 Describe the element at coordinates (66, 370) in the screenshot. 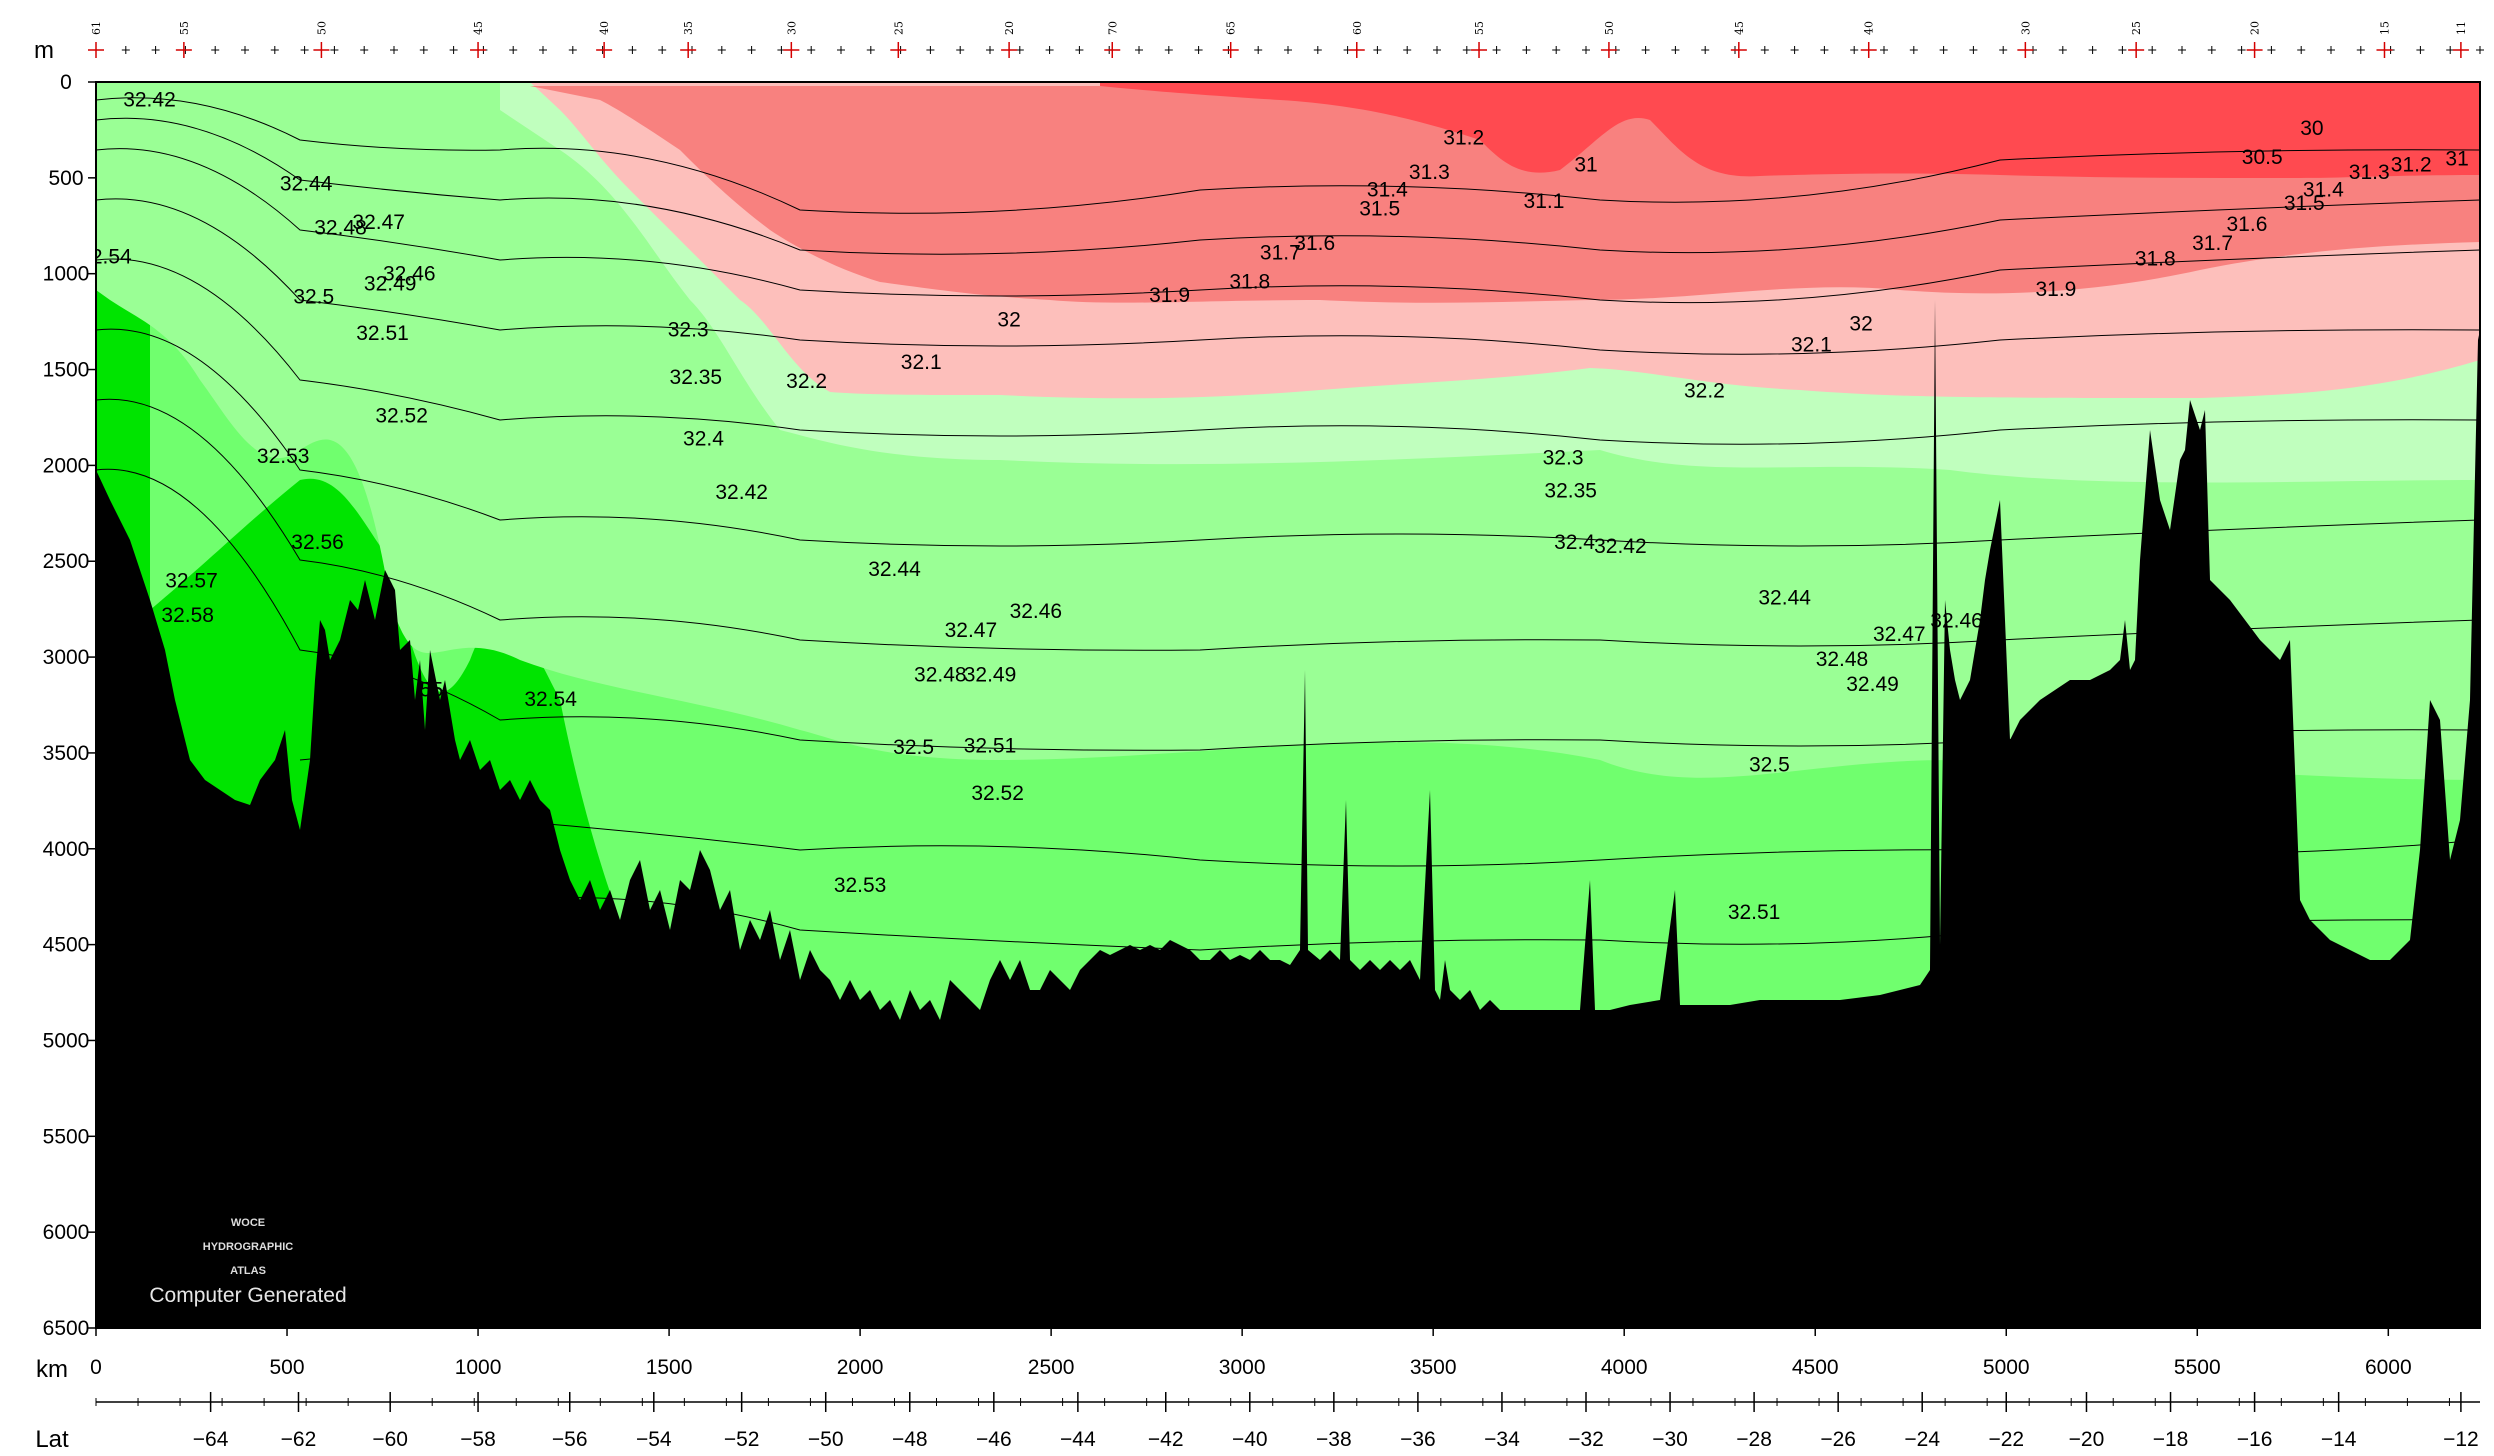

I see `depth-tick-label: 1500` at that location.